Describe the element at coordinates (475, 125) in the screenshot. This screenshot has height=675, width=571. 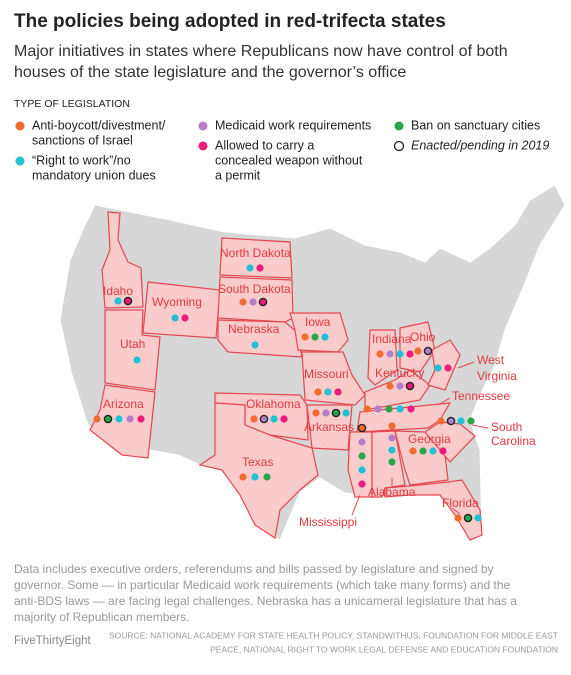
I see `legend-label: Ban on sanctuary cities` at that location.